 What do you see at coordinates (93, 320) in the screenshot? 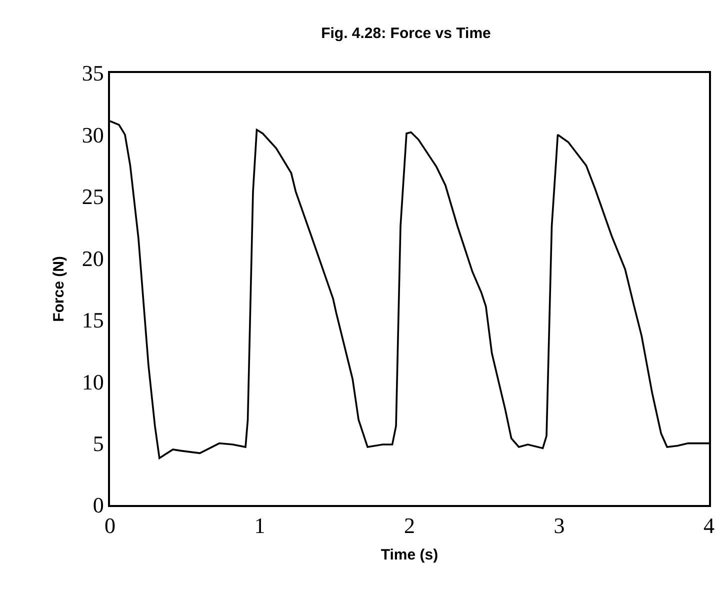
I see `y-tick-label: 15` at bounding box center [93, 320].